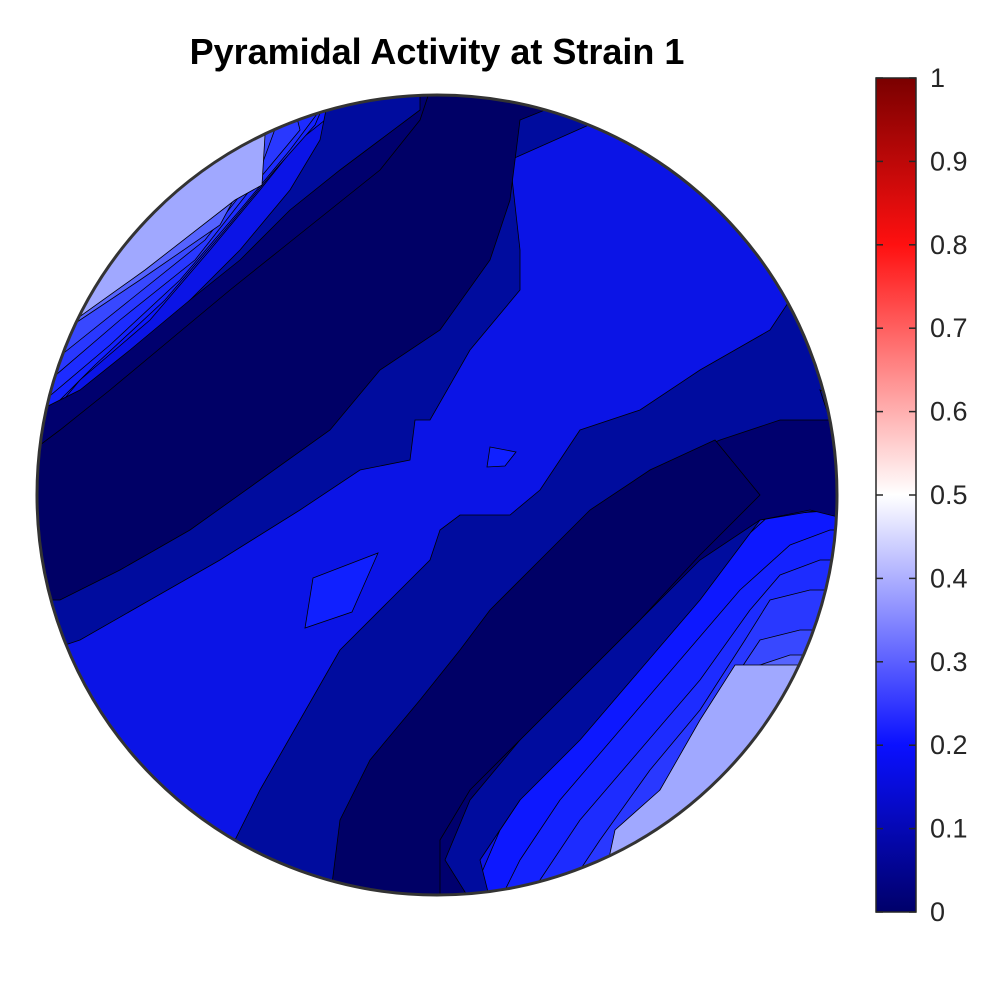 The image size is (992, 992). I want to click on contour-pocket-center, so click(501, 457).